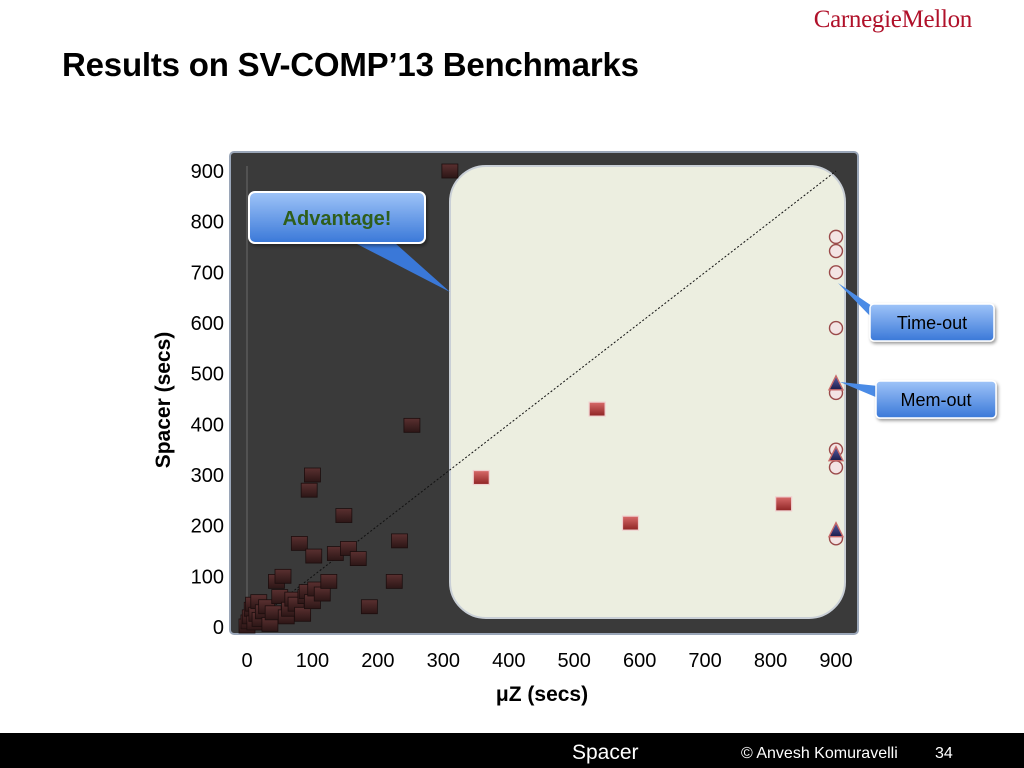  Describe the element at coordinates (207, 476) in the screenshot. I see `y-tick-label: 300` at that location.